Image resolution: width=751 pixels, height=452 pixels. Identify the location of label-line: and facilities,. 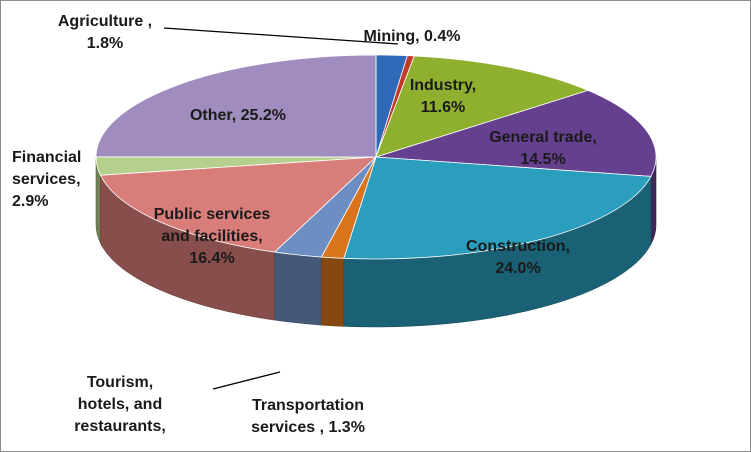
(211, 236).